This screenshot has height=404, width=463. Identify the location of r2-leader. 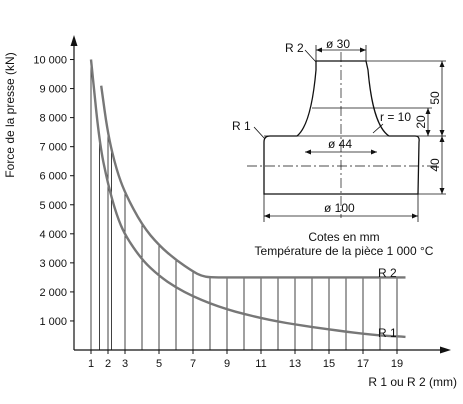
(310, 56).